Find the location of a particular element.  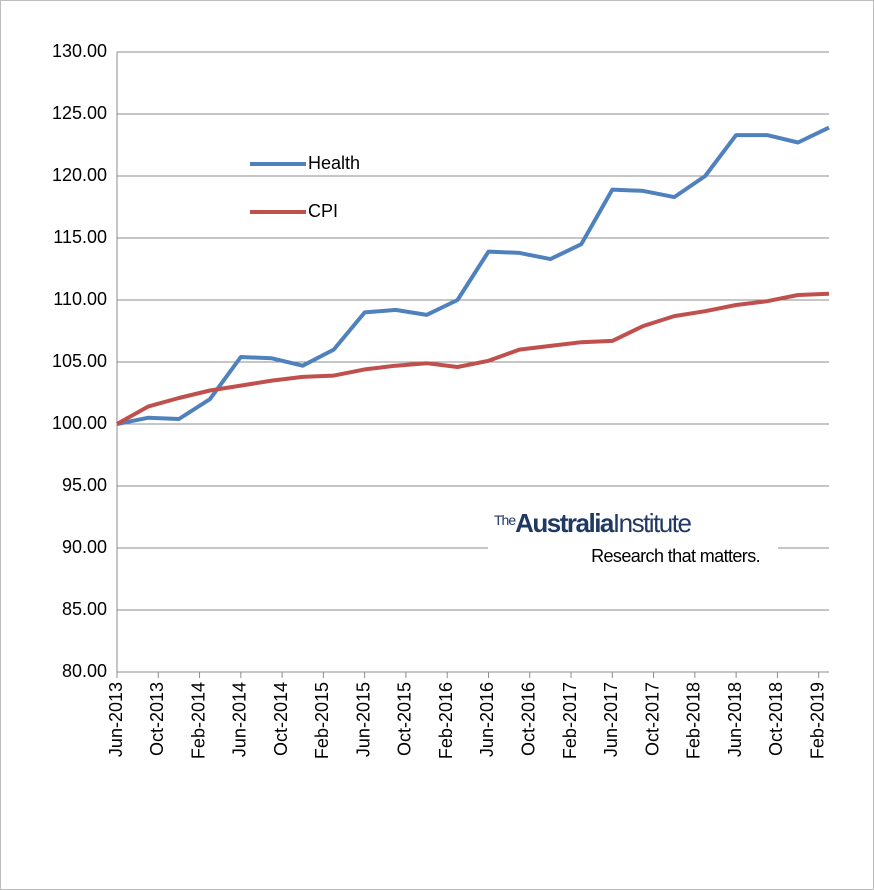

x-tick-label: Jun-2017 is located at coordinates (611, 719).